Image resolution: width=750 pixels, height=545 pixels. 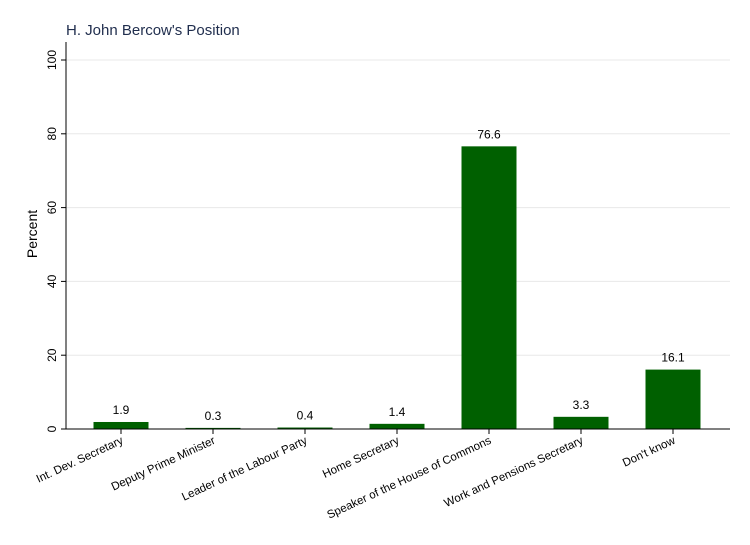 What do you see at coordinates (121, 410) in the screenshot?
I see `data-label: 1.9` at bounding box center [121, 410].